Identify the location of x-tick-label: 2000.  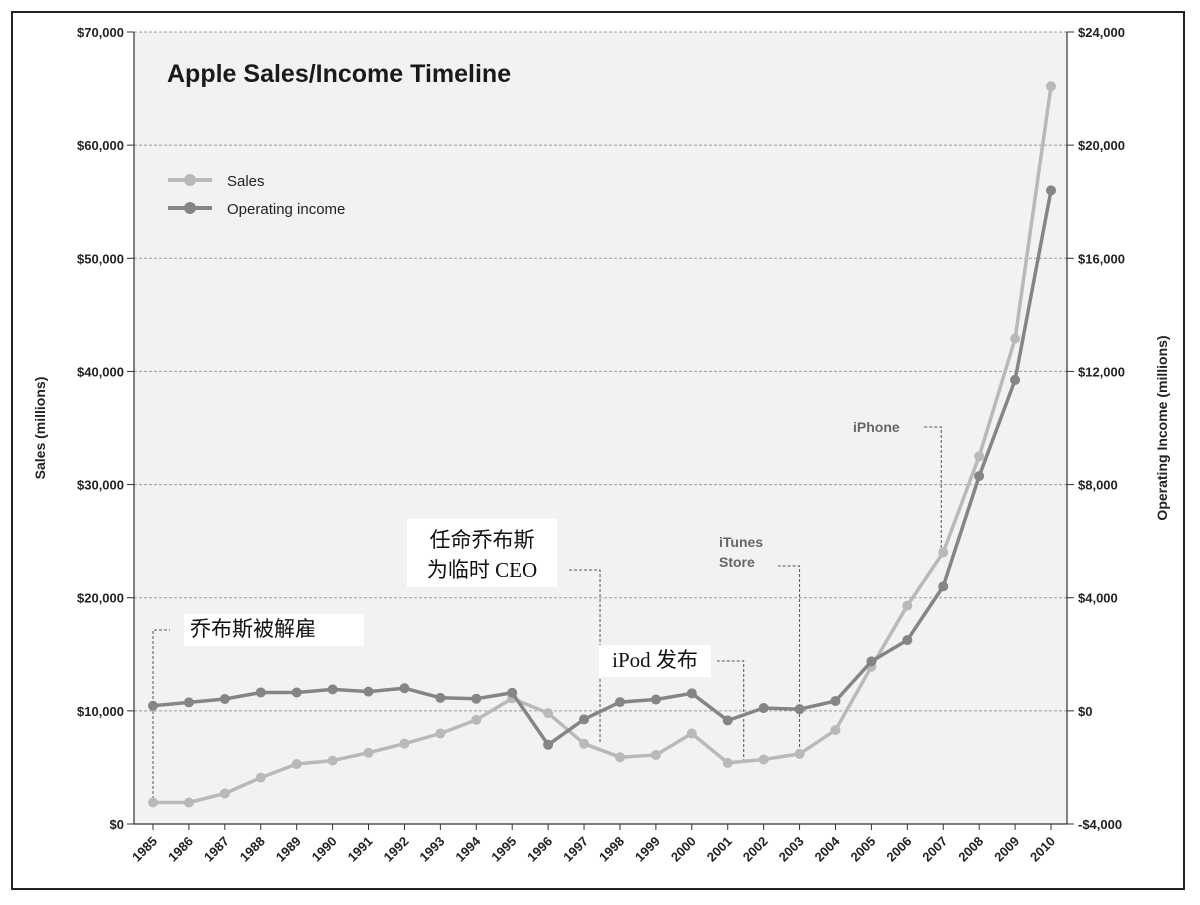
(683, 849).